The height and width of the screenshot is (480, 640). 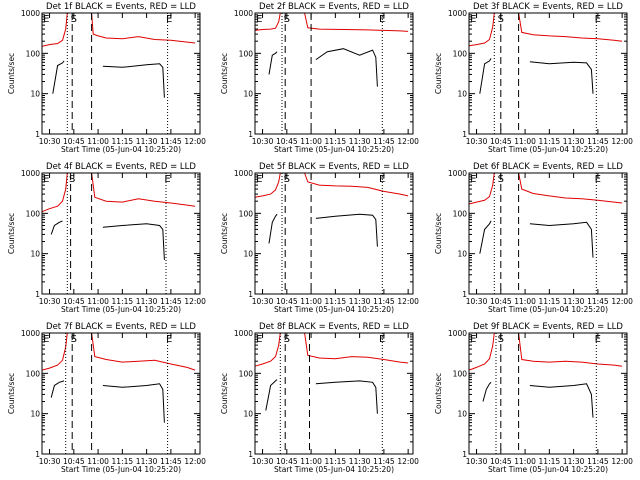 What do you see at coordinates (121, 327) in the screenshot?
I see `chart-title: Det 7f BLACK = Events, RED = LLD` at bounding box center [121, 327].